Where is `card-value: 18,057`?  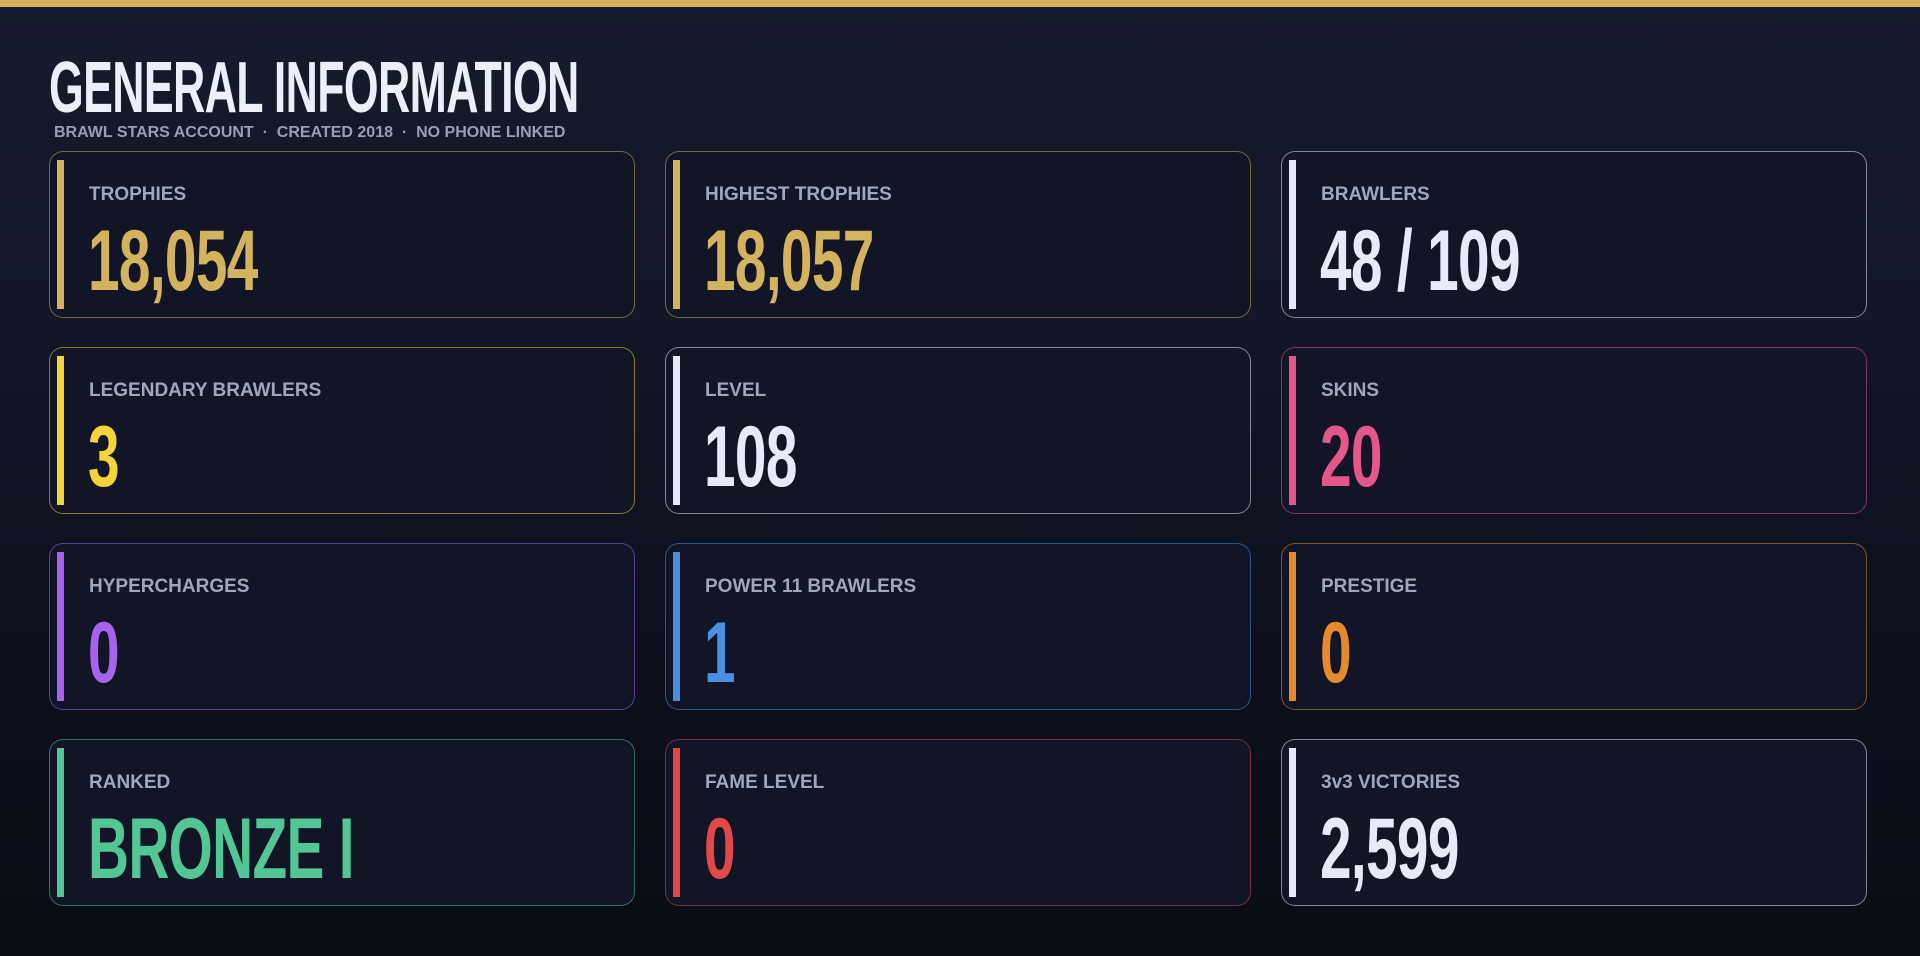
card-value: 18,057 is located at coordinates (789, 261).